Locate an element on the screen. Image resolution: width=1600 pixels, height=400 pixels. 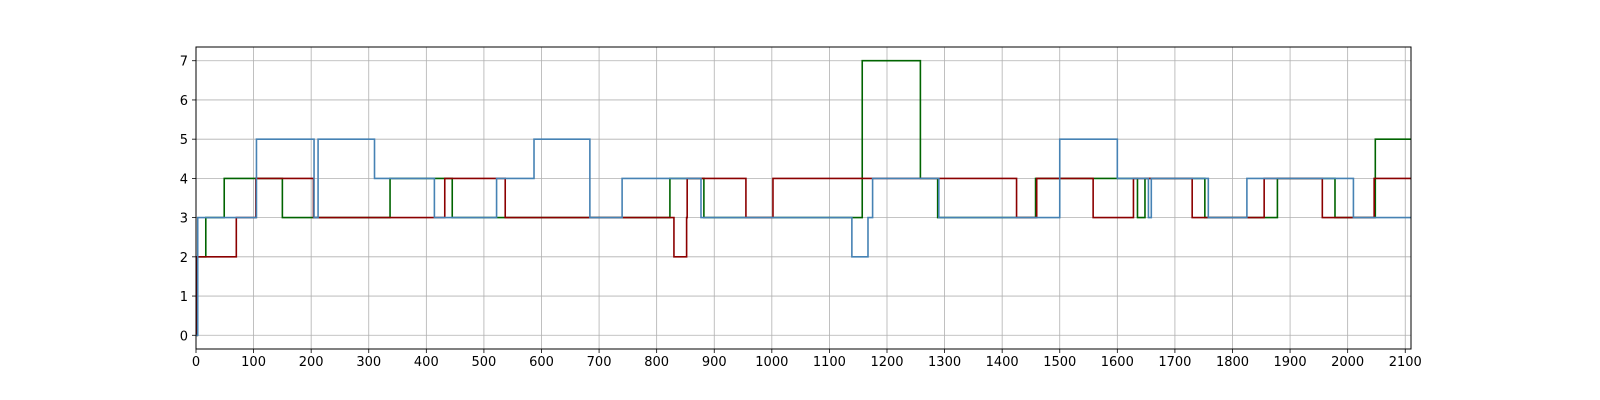
x-tick-label: 1400 is located at coordinates (1002, 362).